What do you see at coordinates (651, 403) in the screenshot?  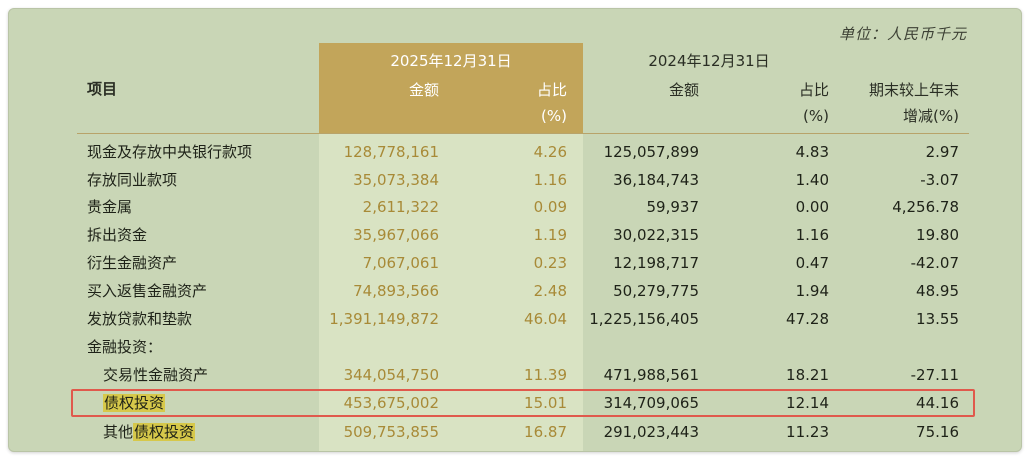 I see `cell-amount-2024: 314,709,065` at bounding box center [651, 403].